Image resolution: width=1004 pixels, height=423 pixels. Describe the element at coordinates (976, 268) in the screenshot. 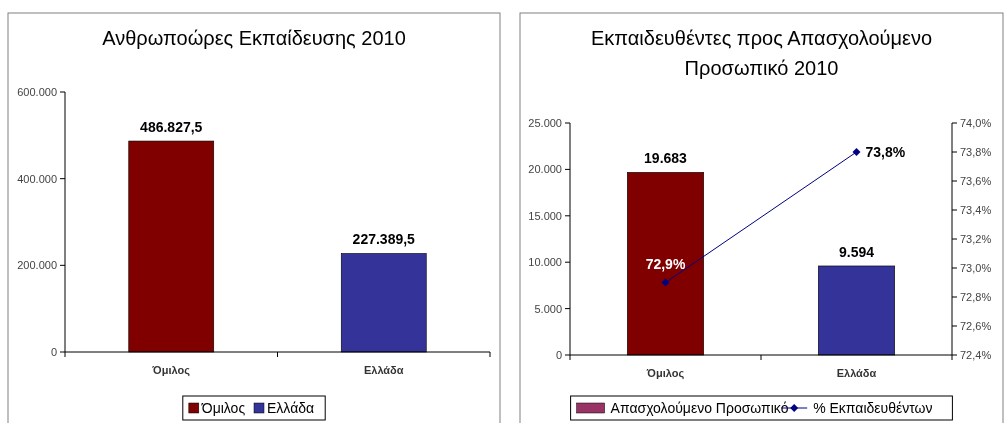

I see `y2-tick-label: 73,0%` at that location.